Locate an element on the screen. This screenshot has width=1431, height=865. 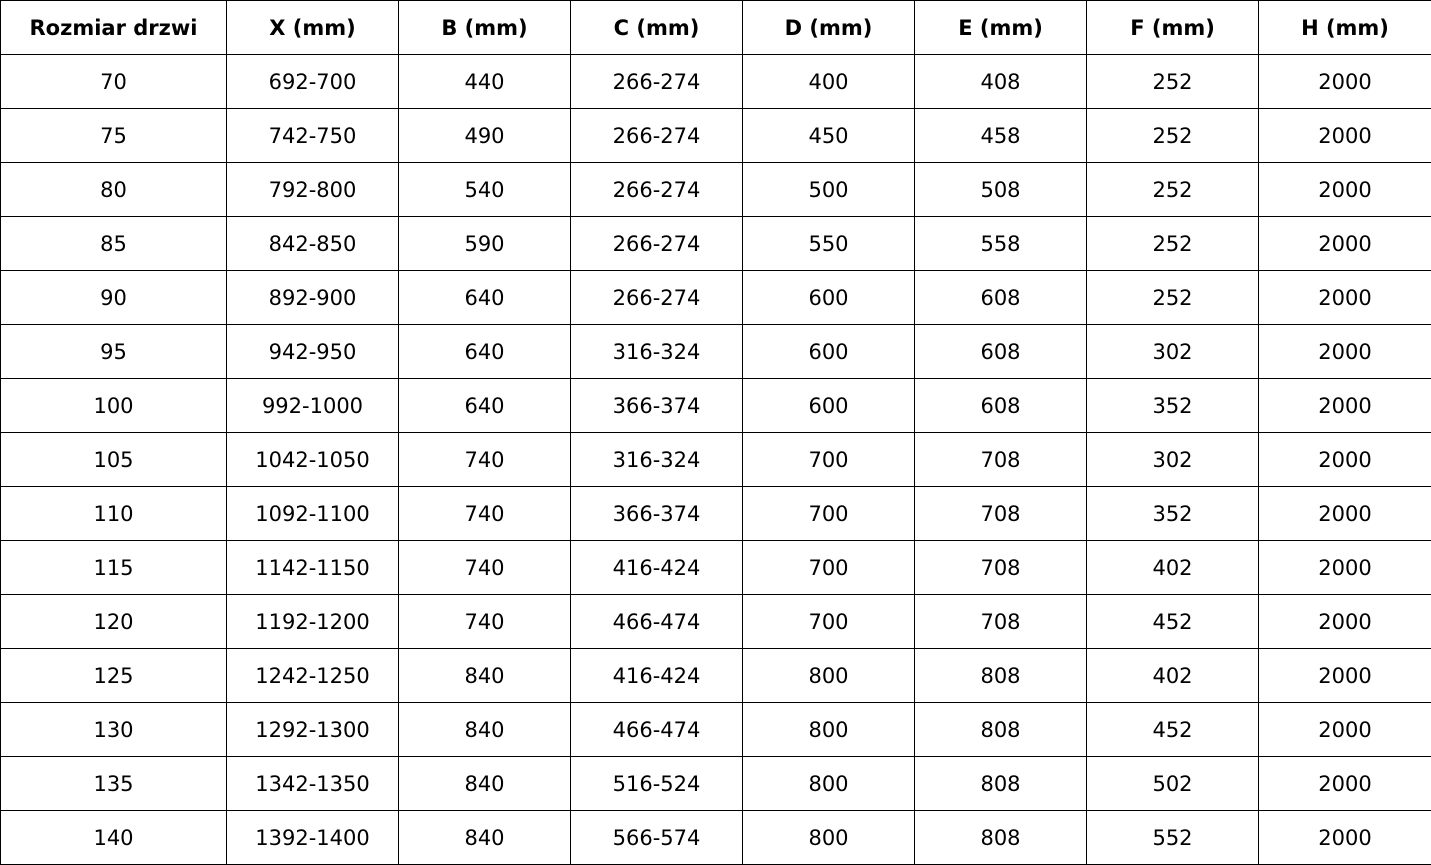
table-cell: 1292-1300 is located at coordinates (312, 729).